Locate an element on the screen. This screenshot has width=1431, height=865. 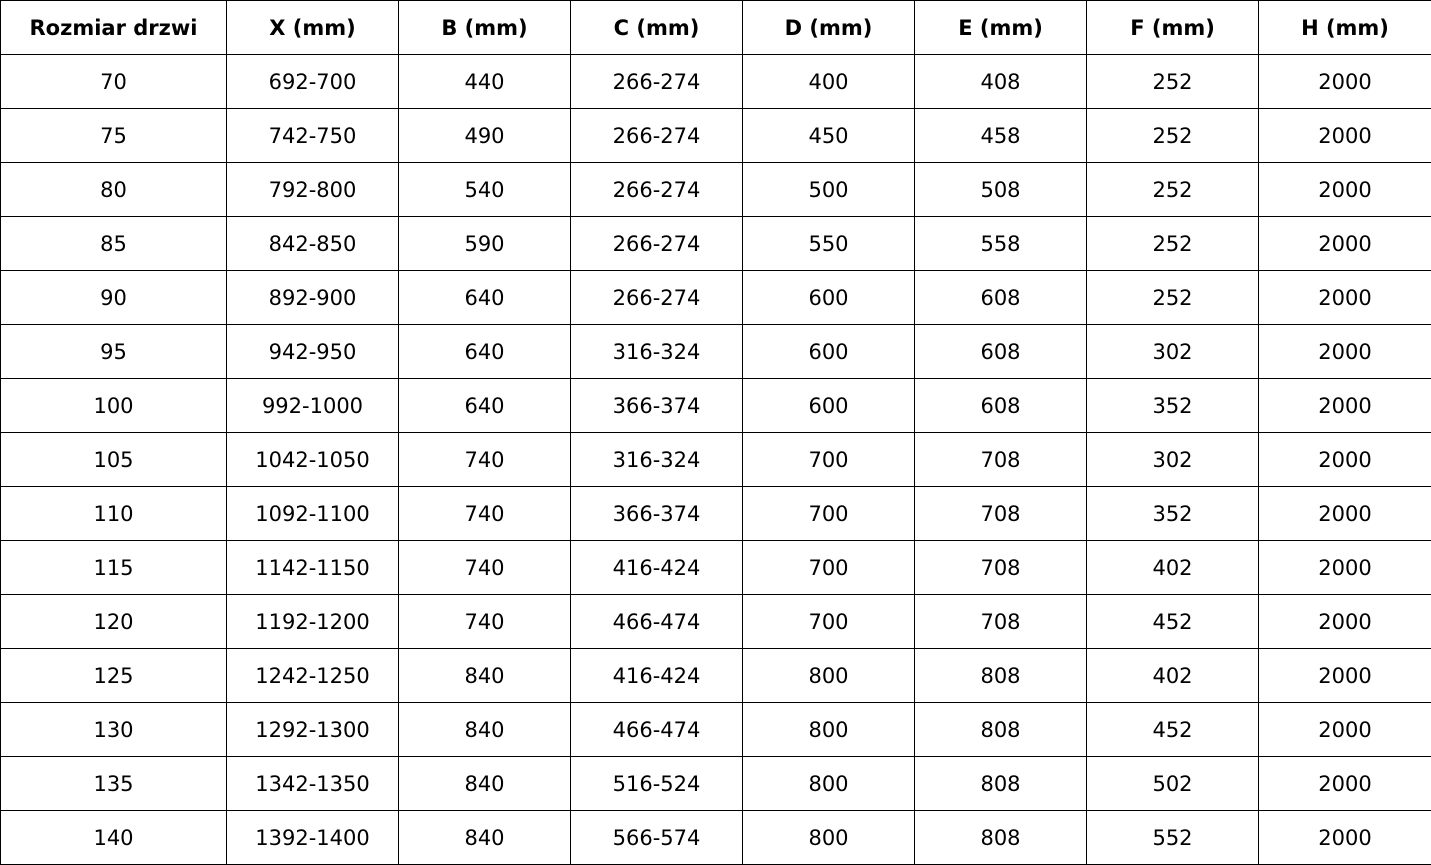
table-cell: 1292-1300 is located at coordinates (312, 729).